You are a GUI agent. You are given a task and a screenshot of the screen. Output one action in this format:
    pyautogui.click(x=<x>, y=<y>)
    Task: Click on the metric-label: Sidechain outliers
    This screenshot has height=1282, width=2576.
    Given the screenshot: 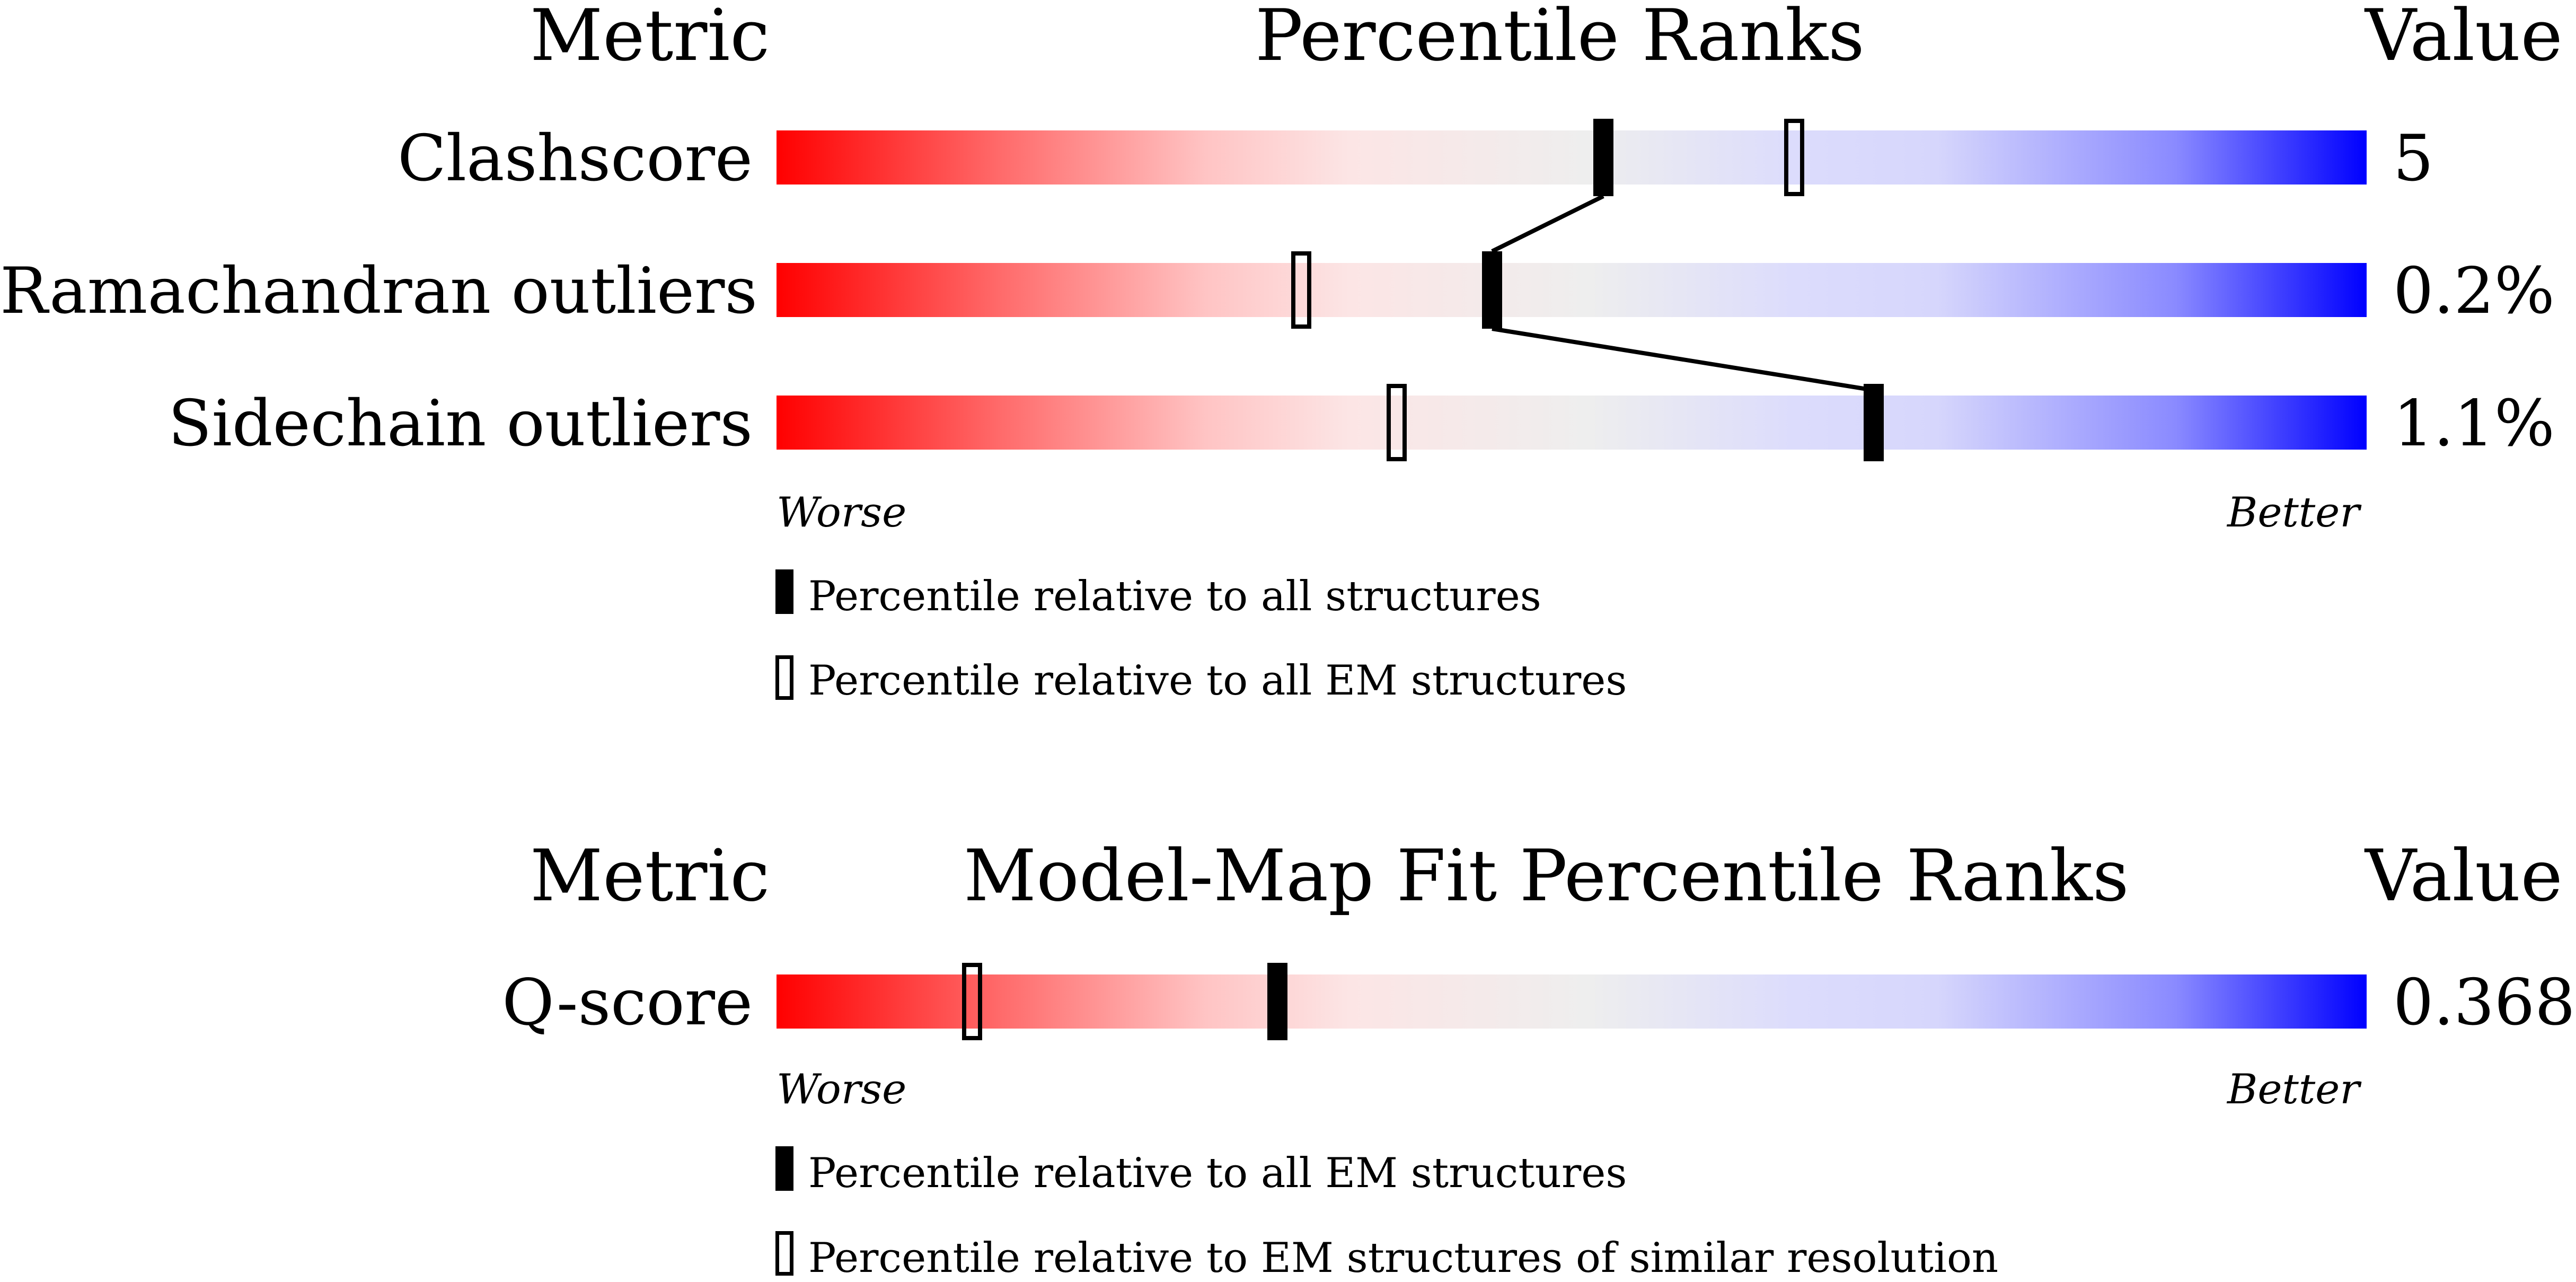 What is the action you would take?
    pyautogui.click(x=460, y=424)
    